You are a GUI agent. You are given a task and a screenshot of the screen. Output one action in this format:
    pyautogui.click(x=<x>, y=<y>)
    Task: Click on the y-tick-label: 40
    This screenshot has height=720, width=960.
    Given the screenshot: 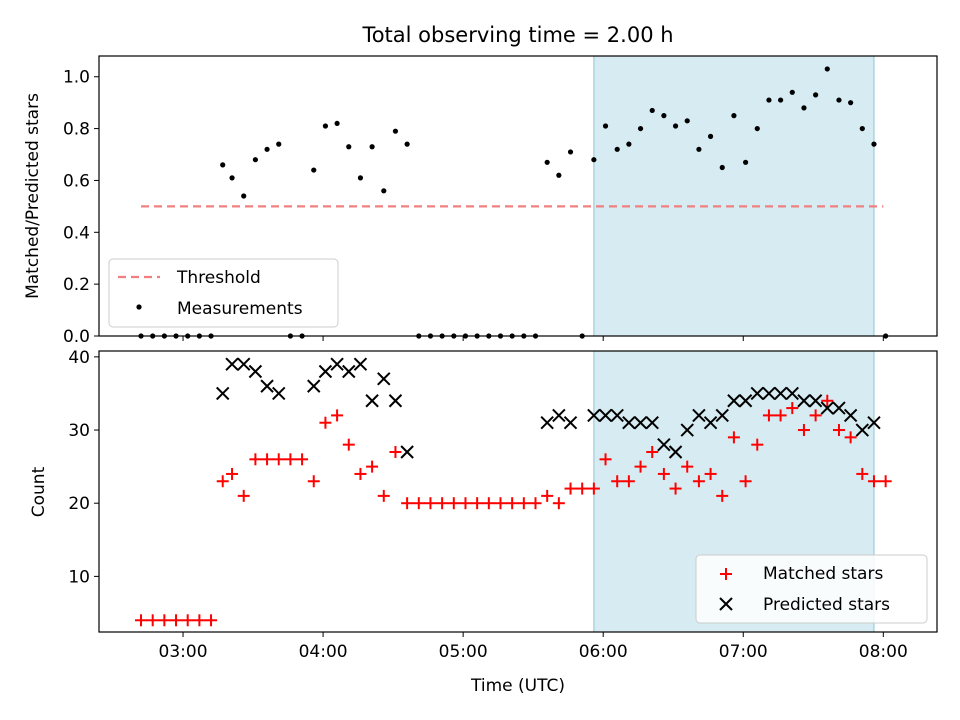 What is the action you would take?
    pyautogui.click(x=79, y=358)
    